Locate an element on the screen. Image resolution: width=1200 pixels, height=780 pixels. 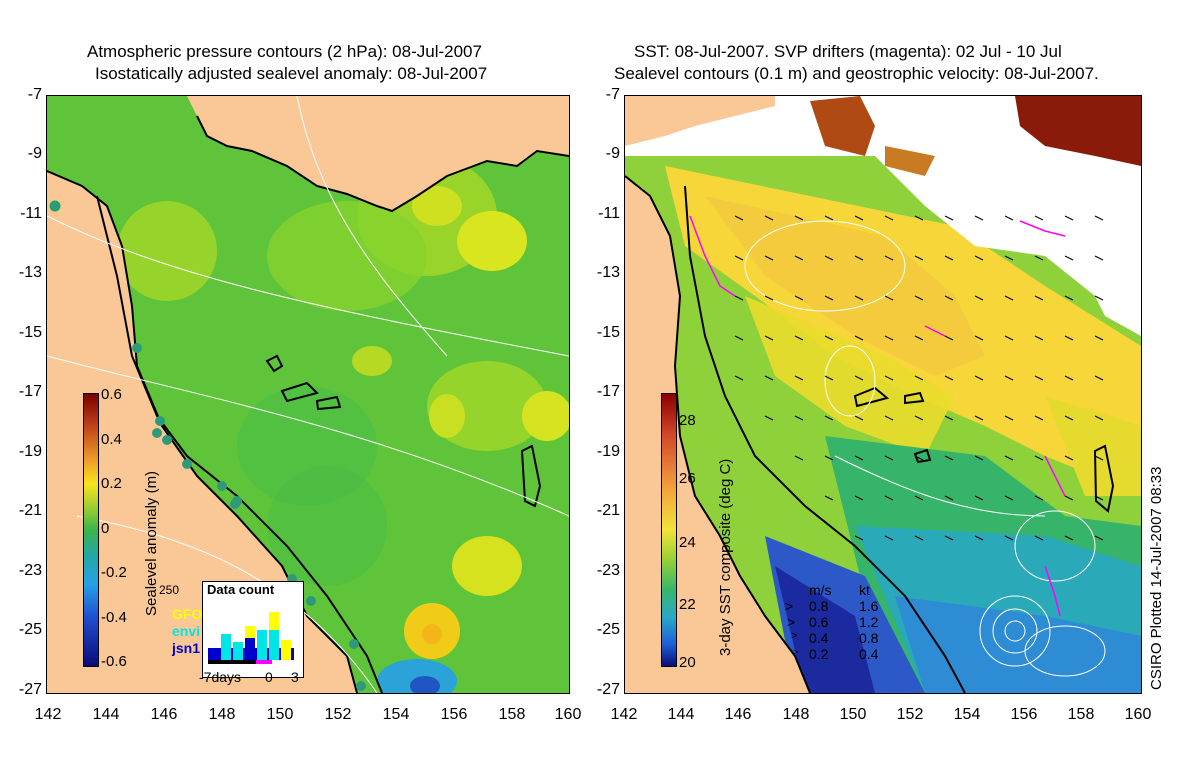
left-y-tick: -15 is located at coordinates (30, 332).